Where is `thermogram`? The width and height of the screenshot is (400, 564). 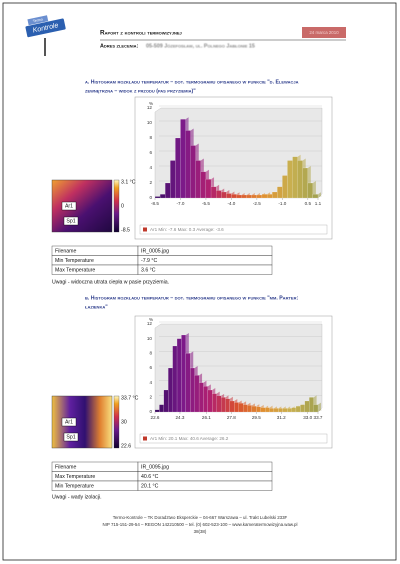 thermogram is located at coordinates (82, 206).